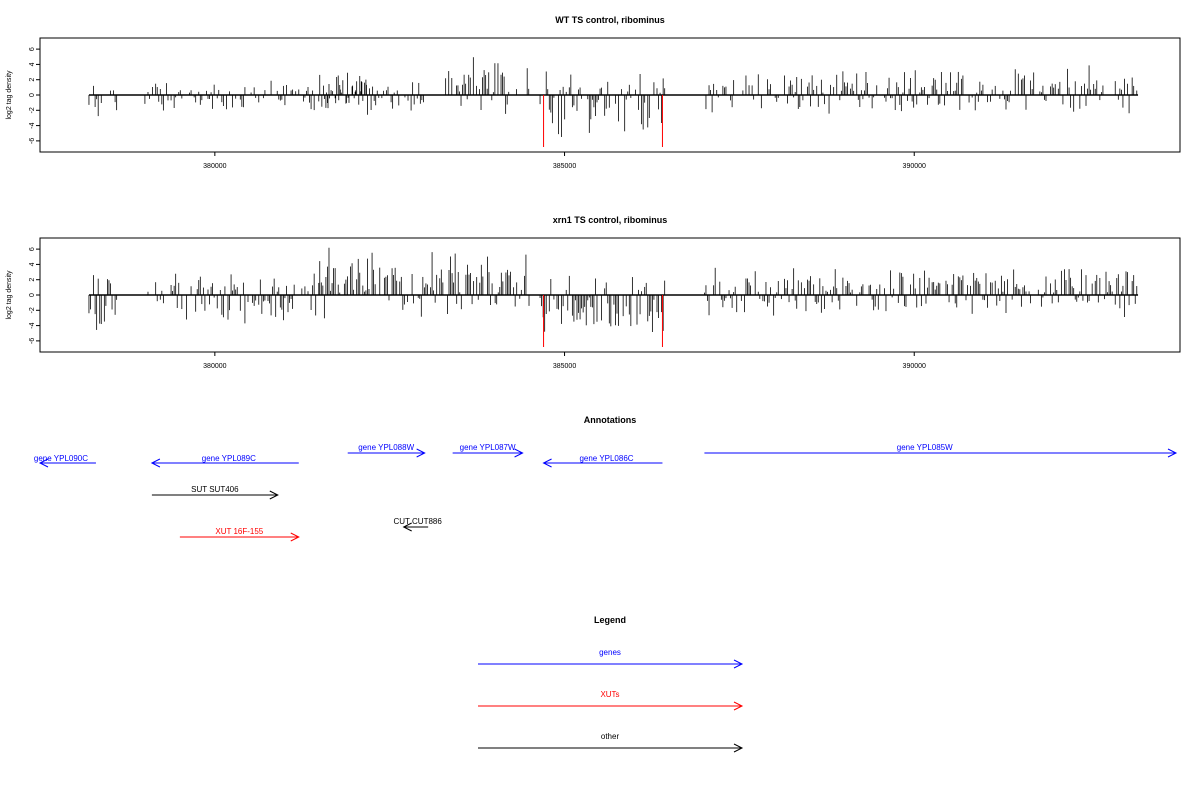 Image resolution: width=1200 pixels, height=800 pixels. Describe the element at coordinates (610, 652) in the screenshot. I see `legend-label: genes` at that location.